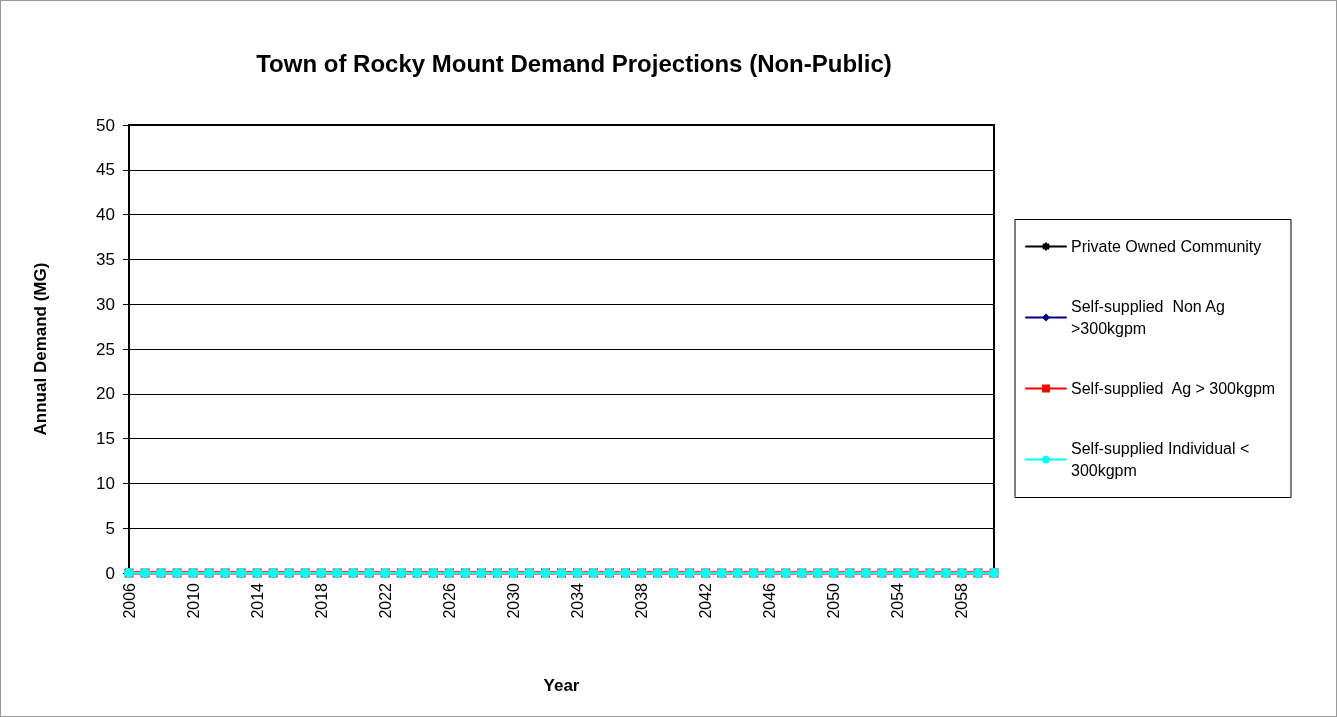  I want to click on legend-label: Self-supplied Non Ag >300kgpm, so click(1150, 317).